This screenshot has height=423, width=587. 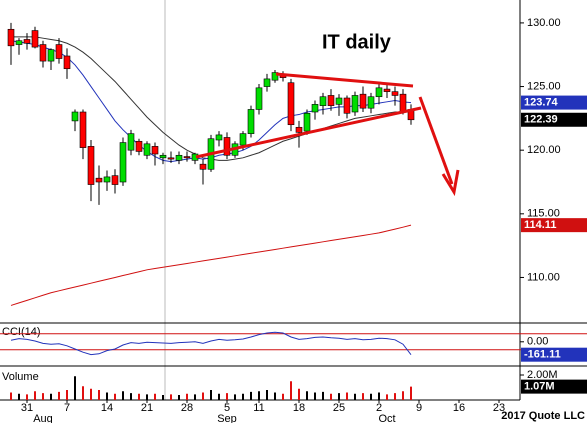 I want to click on panel-title: CCI(14), so click(x=21, y=332).